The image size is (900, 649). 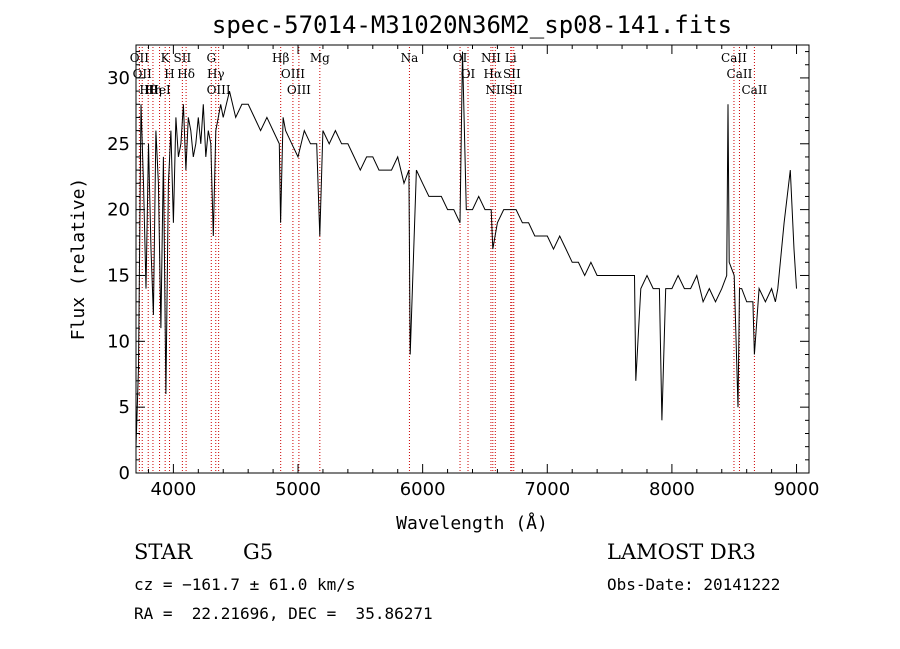 What do you see at coordinates (78, 259) in the screenshot?
I see `y-axis-label: Flux (relative)` at bounding box center [78, 259].